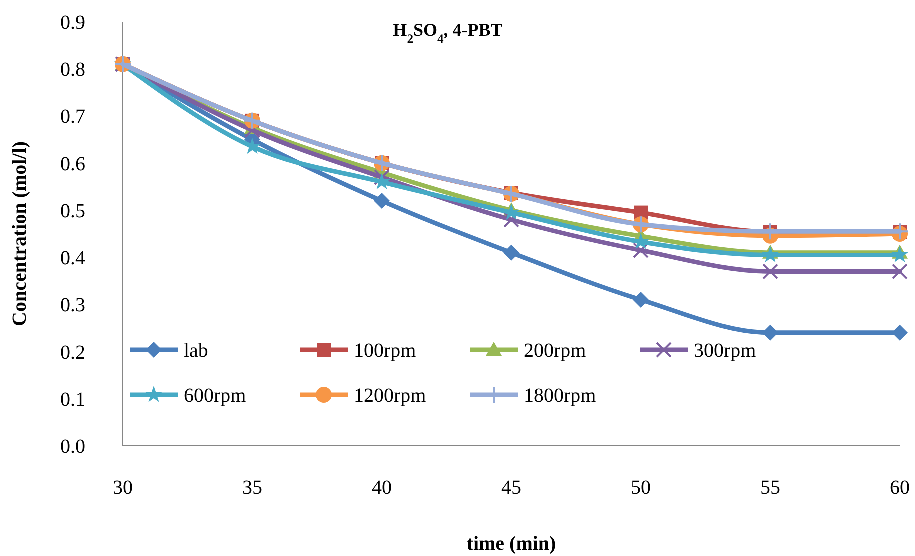  Describe the element at coordinates (555, 351) in the screenshot. I see `legend-label: 200rpm` at that location.